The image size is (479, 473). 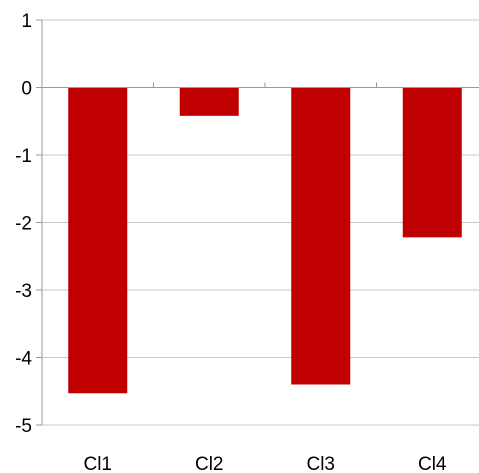 What do you see at coordinates (23, 359) in the screenshot?
I see `y-tick-label: -4` at bounding box center [23, 359].